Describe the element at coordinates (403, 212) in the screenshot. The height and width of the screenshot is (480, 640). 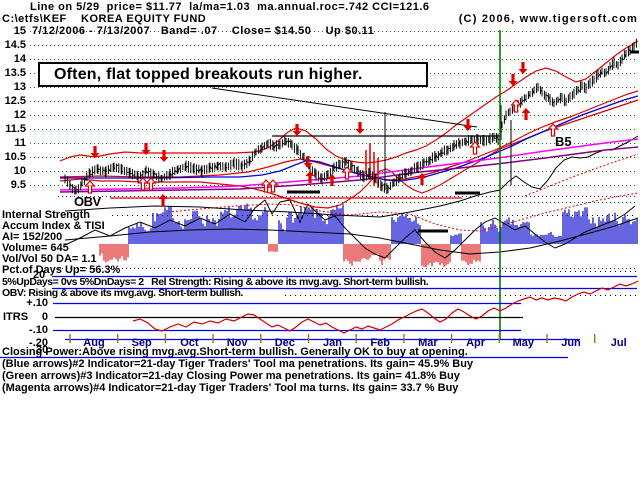
I see `accum-ma-dotted-line` at that location.